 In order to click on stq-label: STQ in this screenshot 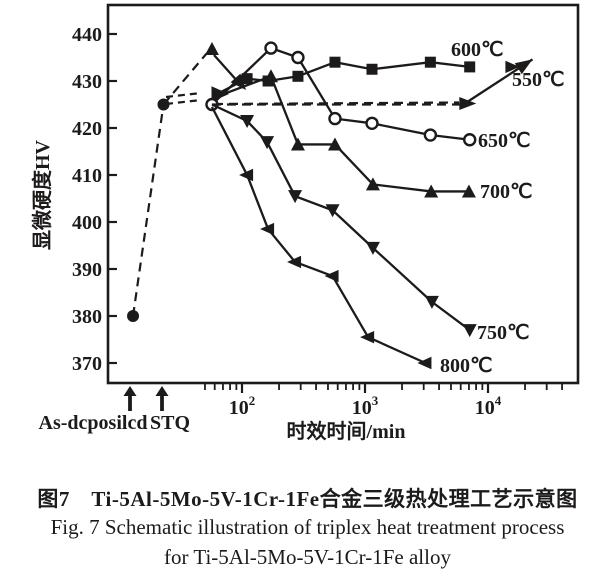, I will do `click(170, 423)`.